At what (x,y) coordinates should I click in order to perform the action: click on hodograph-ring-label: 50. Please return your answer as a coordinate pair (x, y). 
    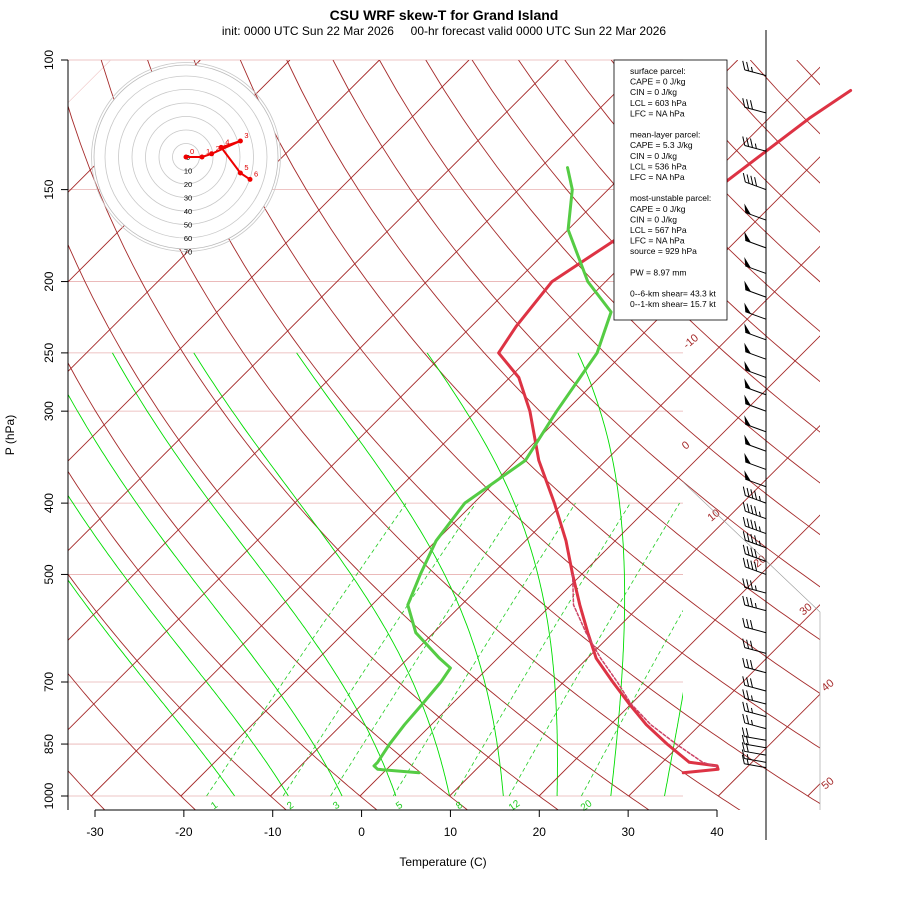
    Looking at the image, I should click on (188, 225).